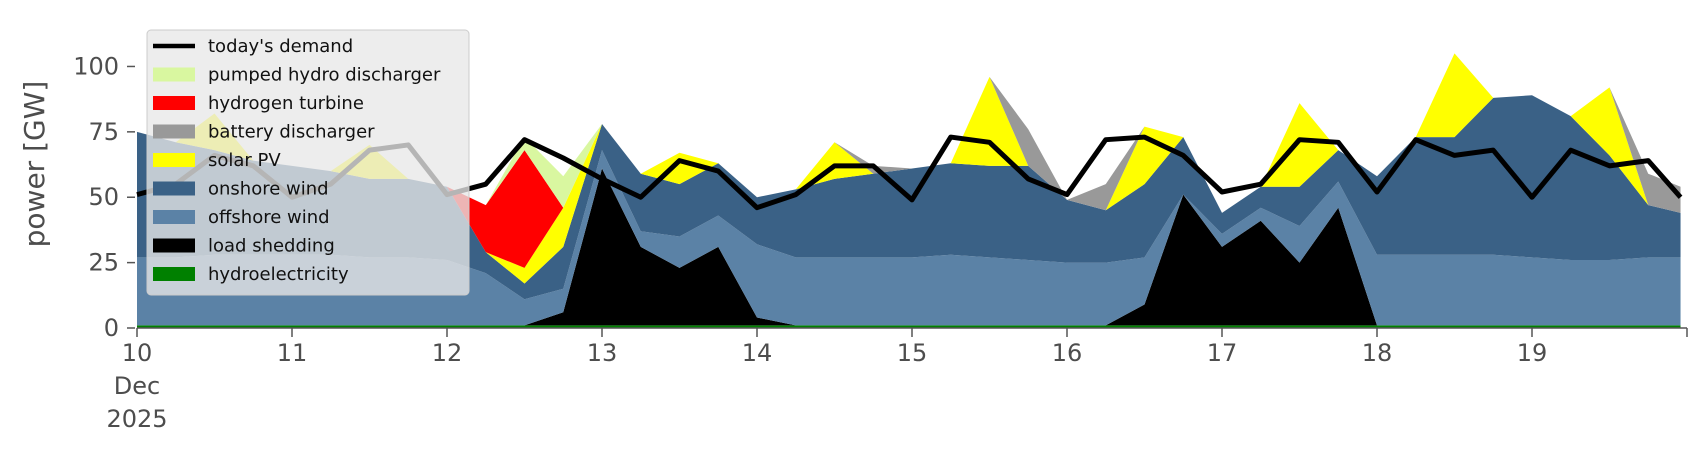 The height and width of the screenshot is (460, 1706). I want to click on legend-label-today-s-demand: today's demand, so click(280, 46).